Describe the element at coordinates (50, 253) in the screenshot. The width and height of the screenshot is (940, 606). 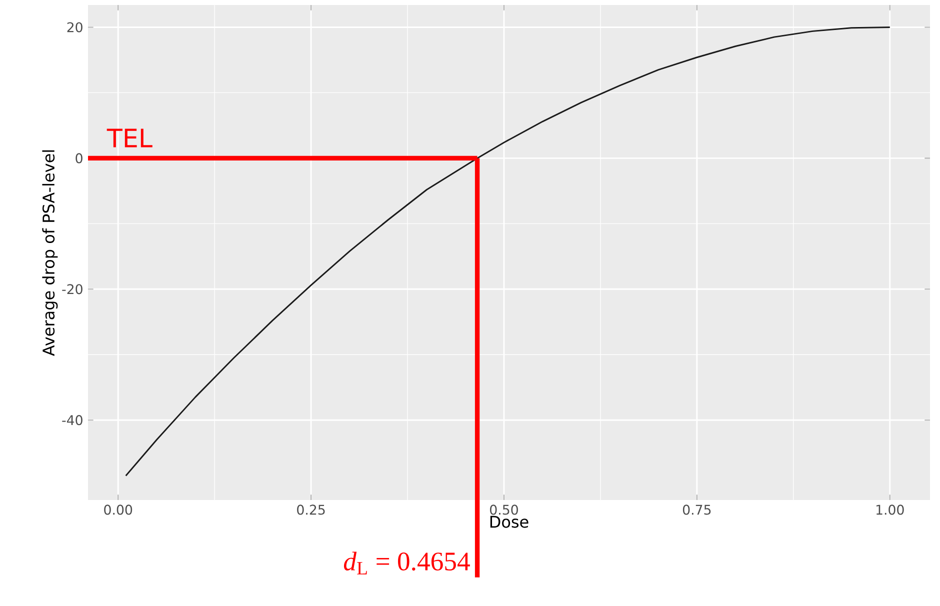
I see `y-axis-title: Average drop of PSA-level` at that location.